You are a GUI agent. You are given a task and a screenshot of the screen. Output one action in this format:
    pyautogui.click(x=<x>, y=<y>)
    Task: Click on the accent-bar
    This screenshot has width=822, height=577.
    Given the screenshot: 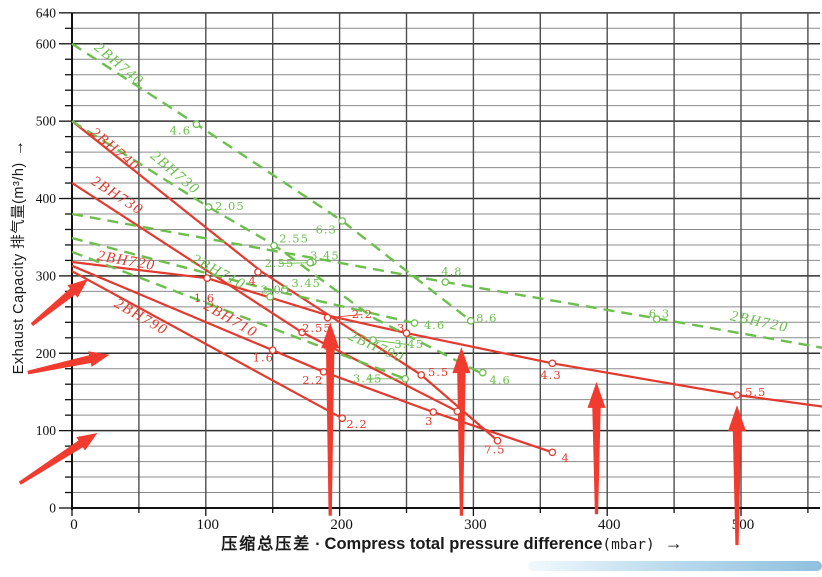 What is the action you would take?
    pyautogui.click(x=675, y=566)
    